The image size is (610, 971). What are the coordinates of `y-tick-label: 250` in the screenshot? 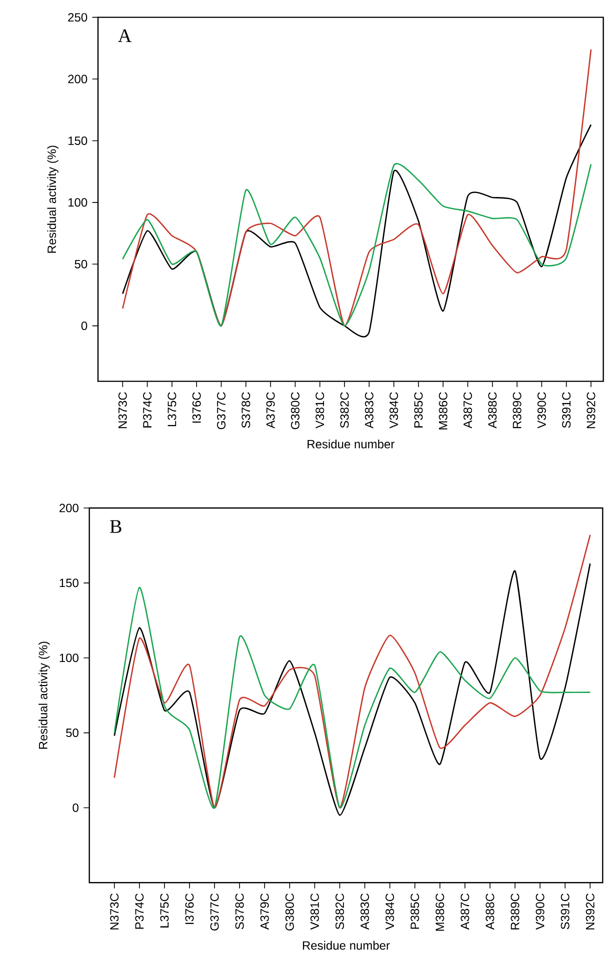 It's located at (78, 17).